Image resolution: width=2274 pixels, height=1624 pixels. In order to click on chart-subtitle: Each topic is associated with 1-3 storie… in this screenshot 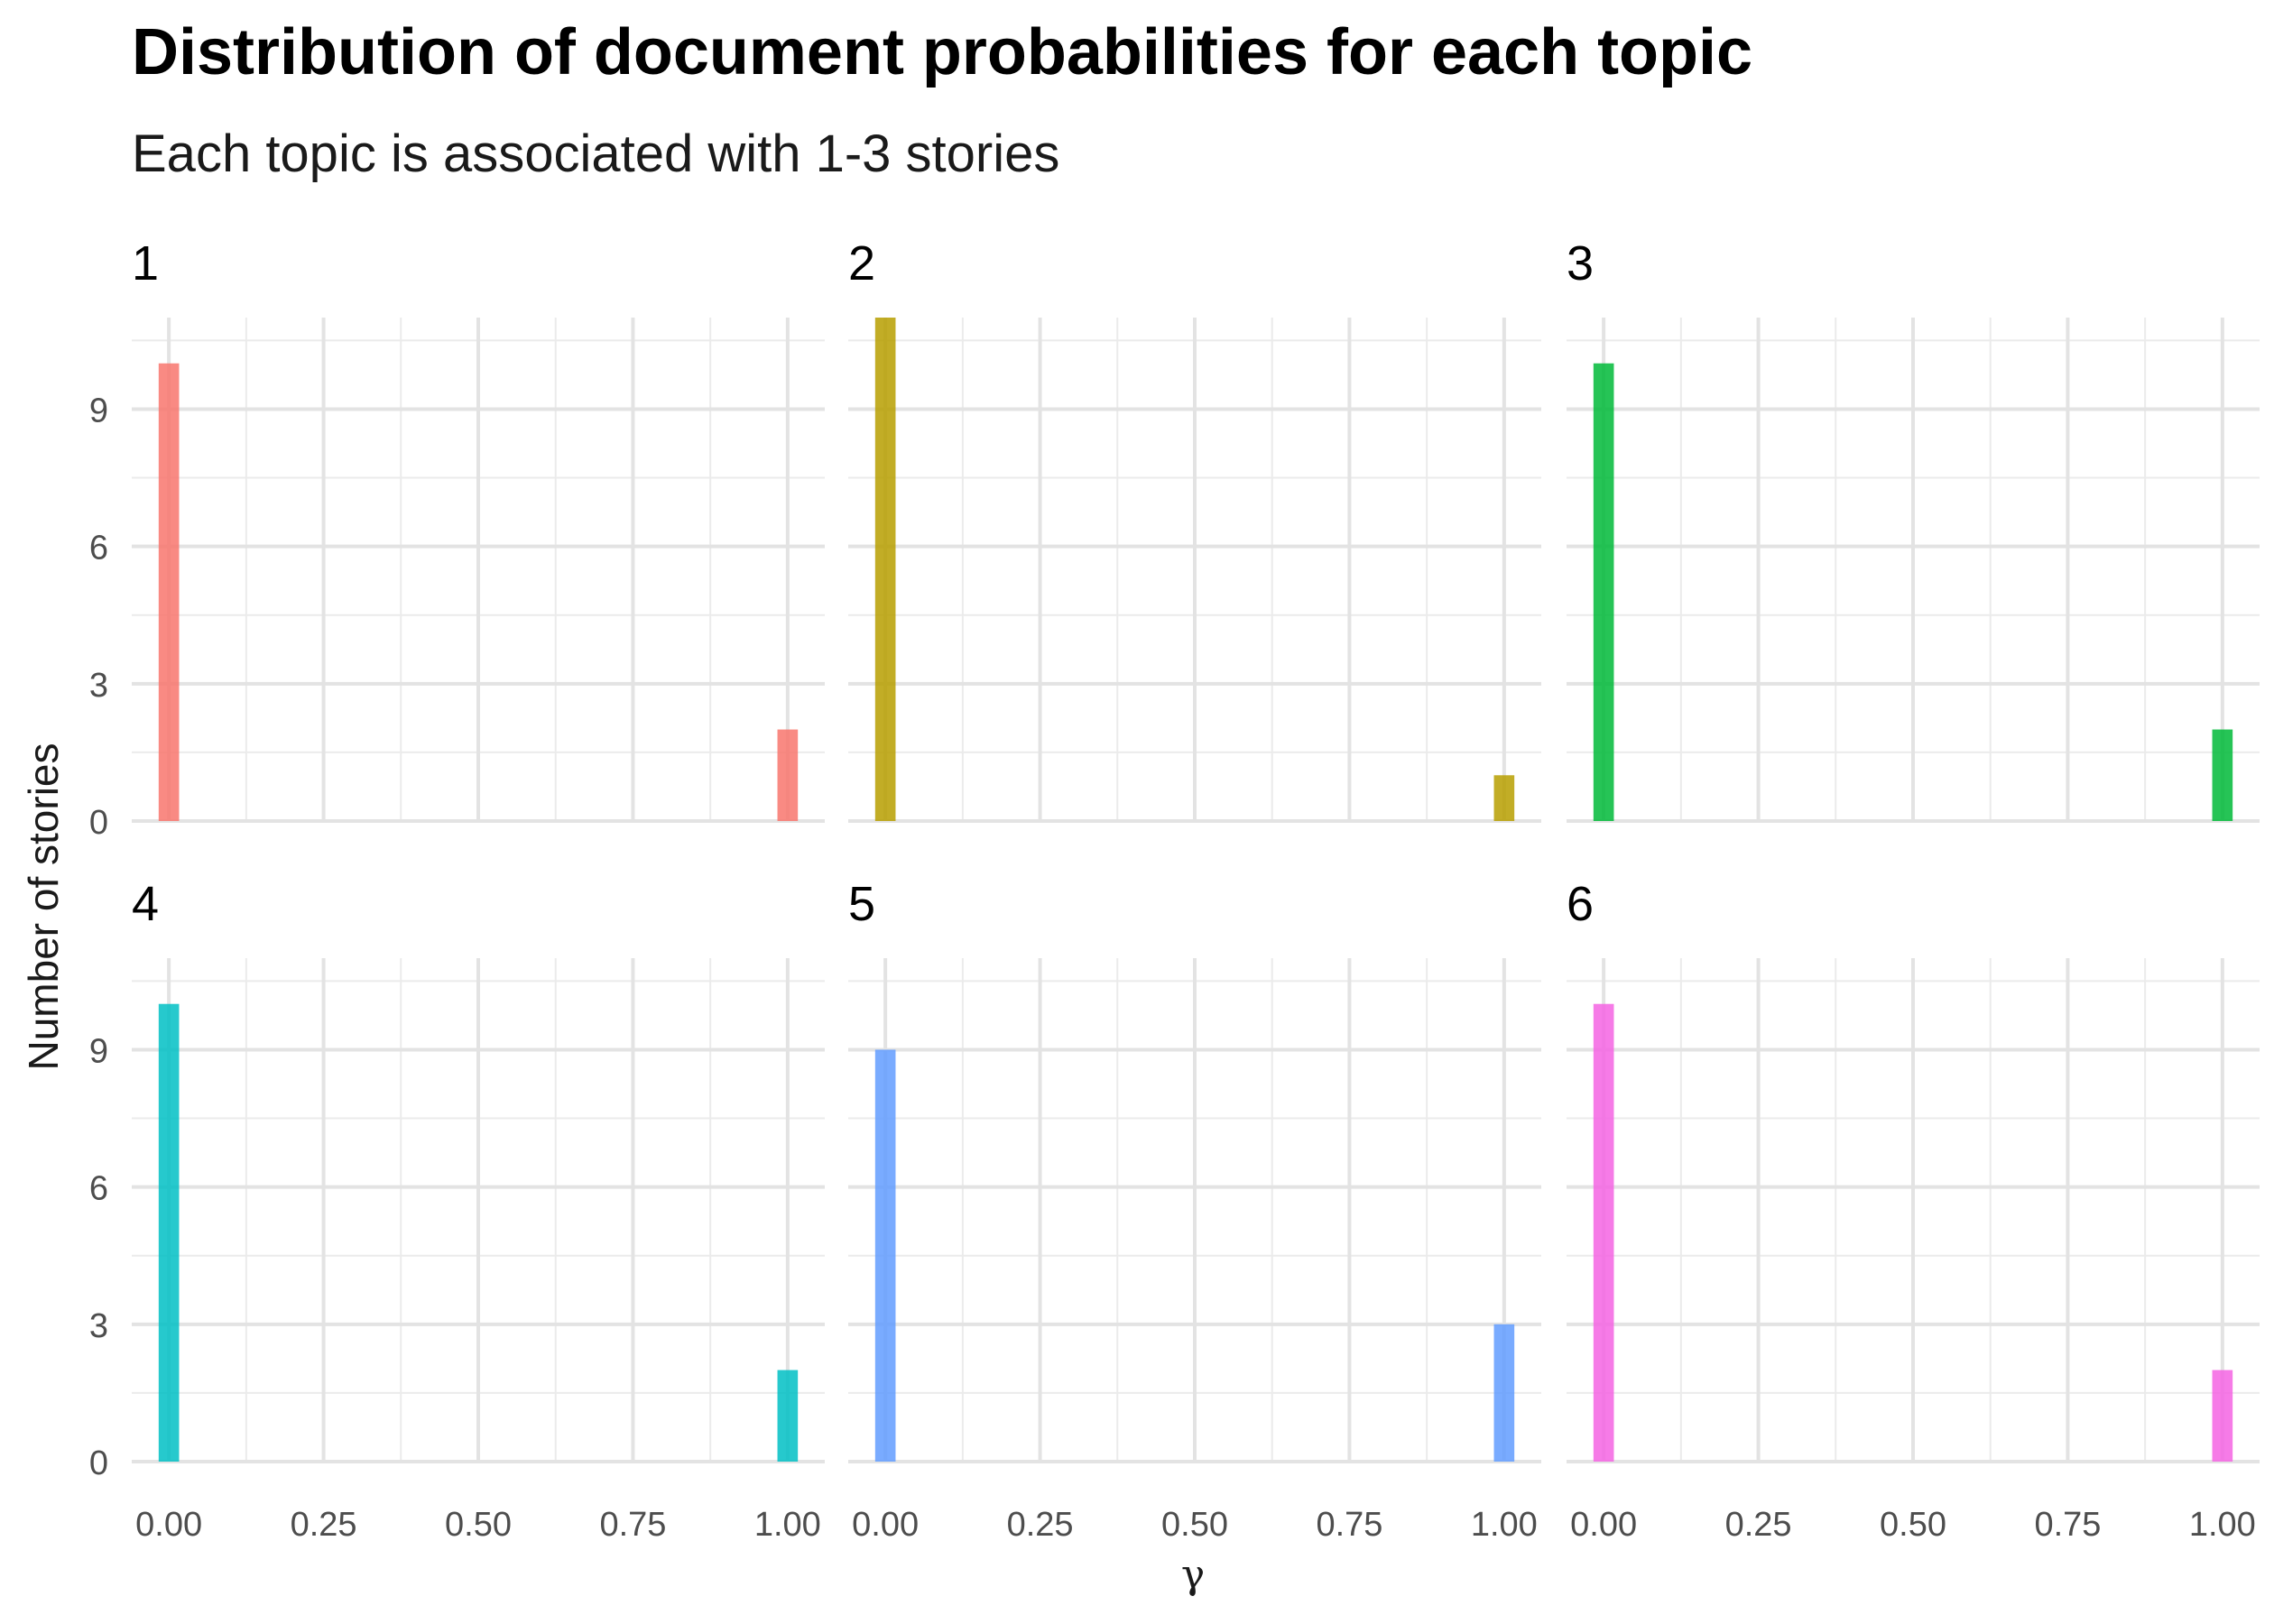, I will do `click(596, 154)`.